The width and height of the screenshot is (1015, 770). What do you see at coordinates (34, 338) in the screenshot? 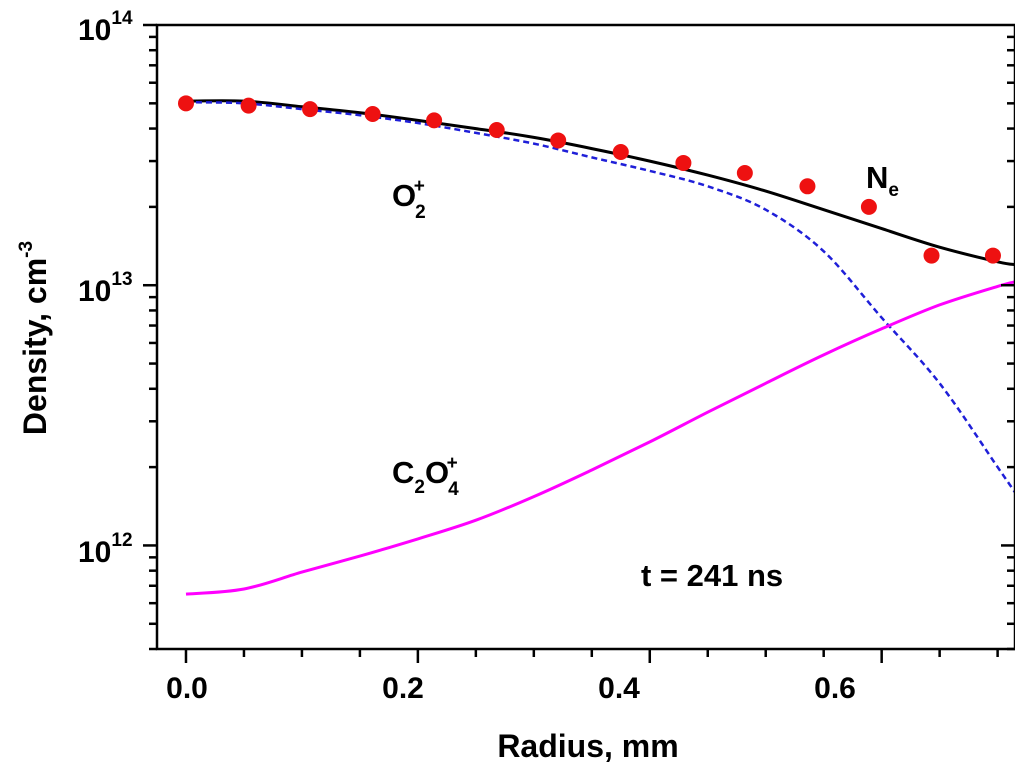
I see `y-axis-title: Density, cm-3` at bounding box center [34, 338].